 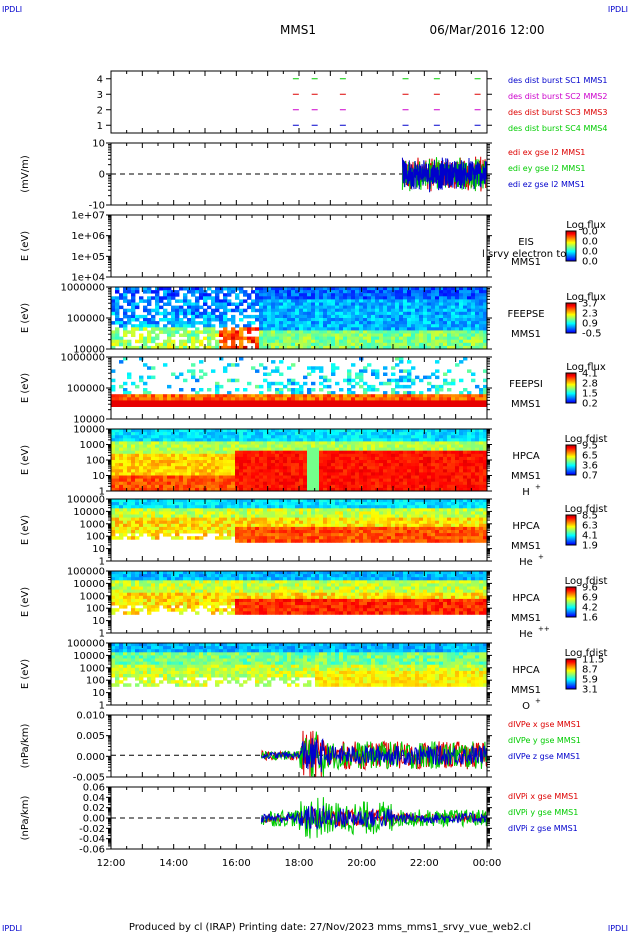 What do you see at coordinates (571, 470) in the screenshot?
I see `hpca_h-colorbar-cell` at bounding box center [571, 470].